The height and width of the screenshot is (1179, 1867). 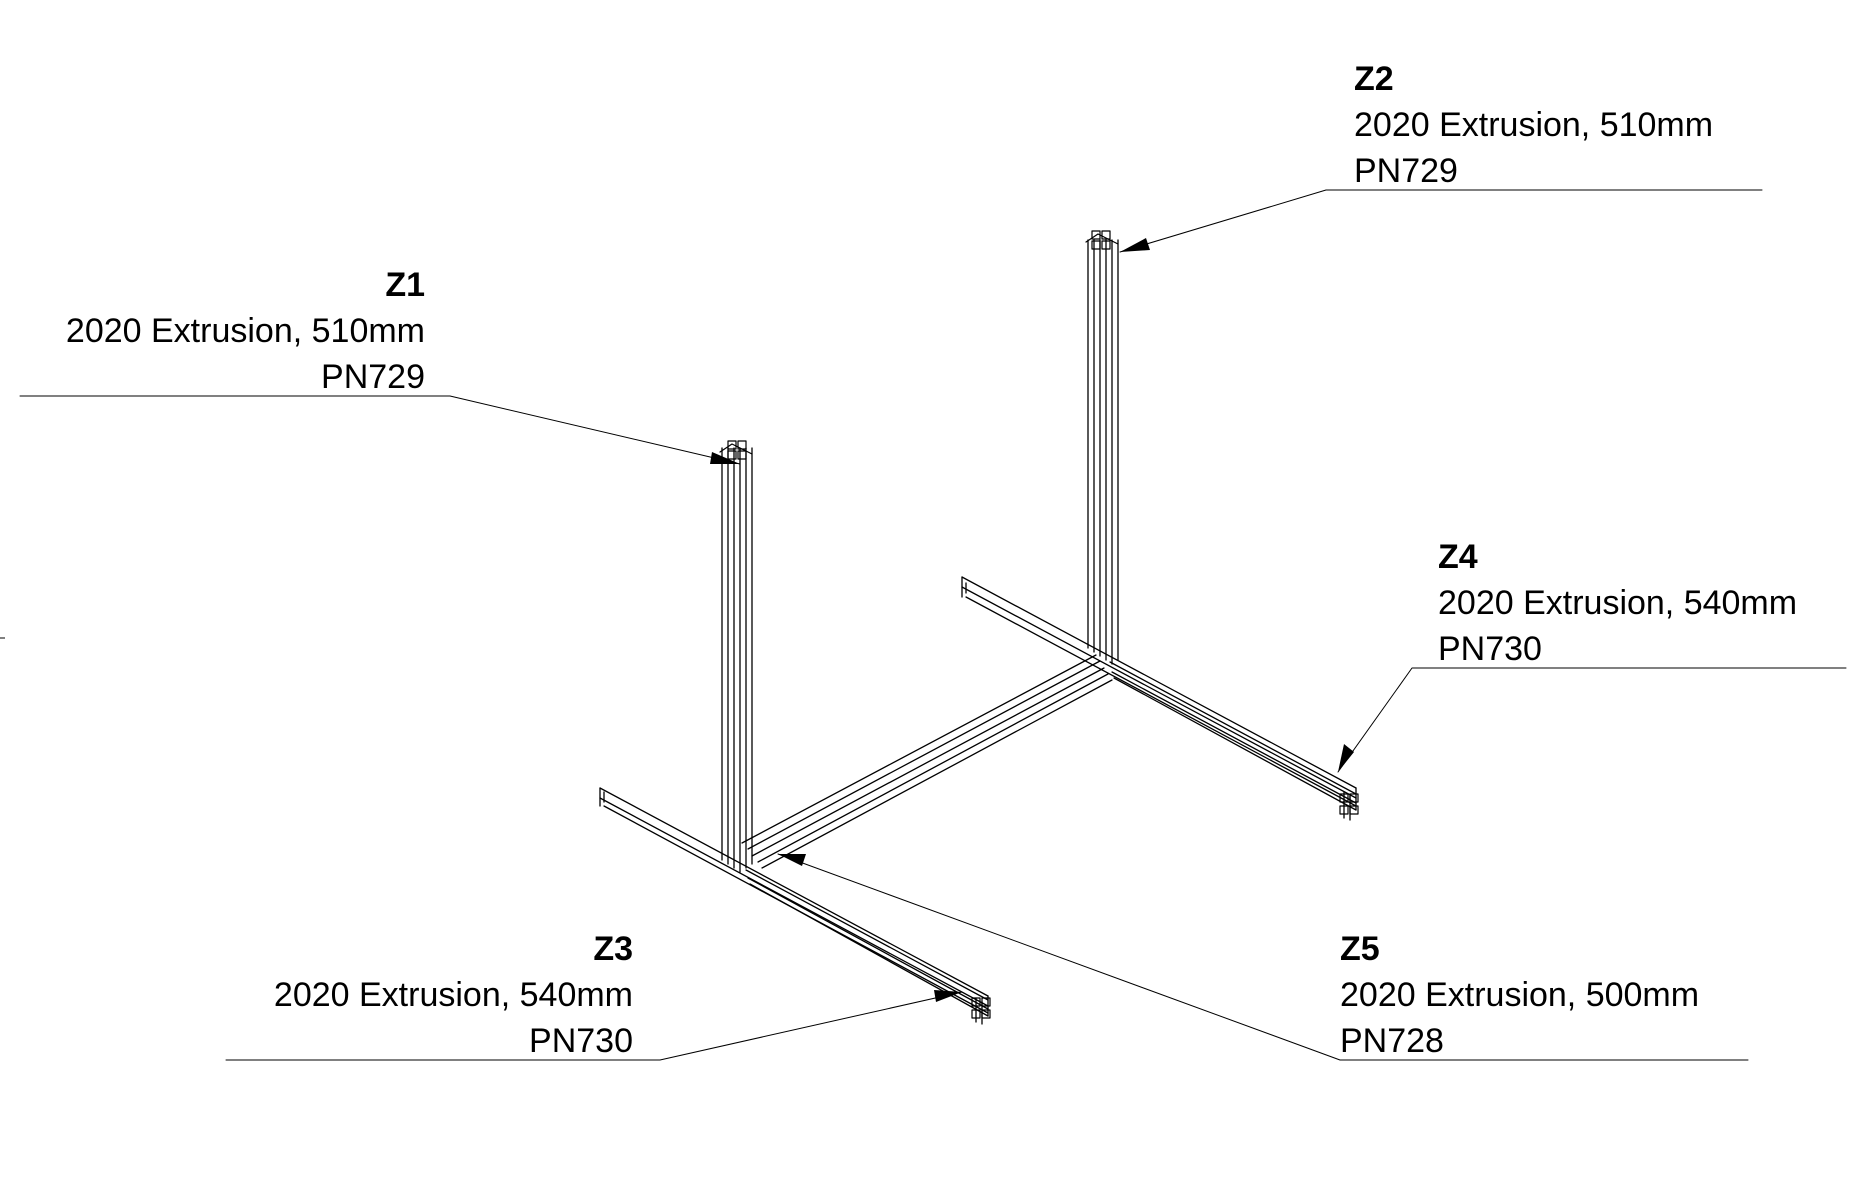 I want to click on callout-z2: Z2 2020 Extrusion, 510mm PN729, so click(x=1533, y=125).